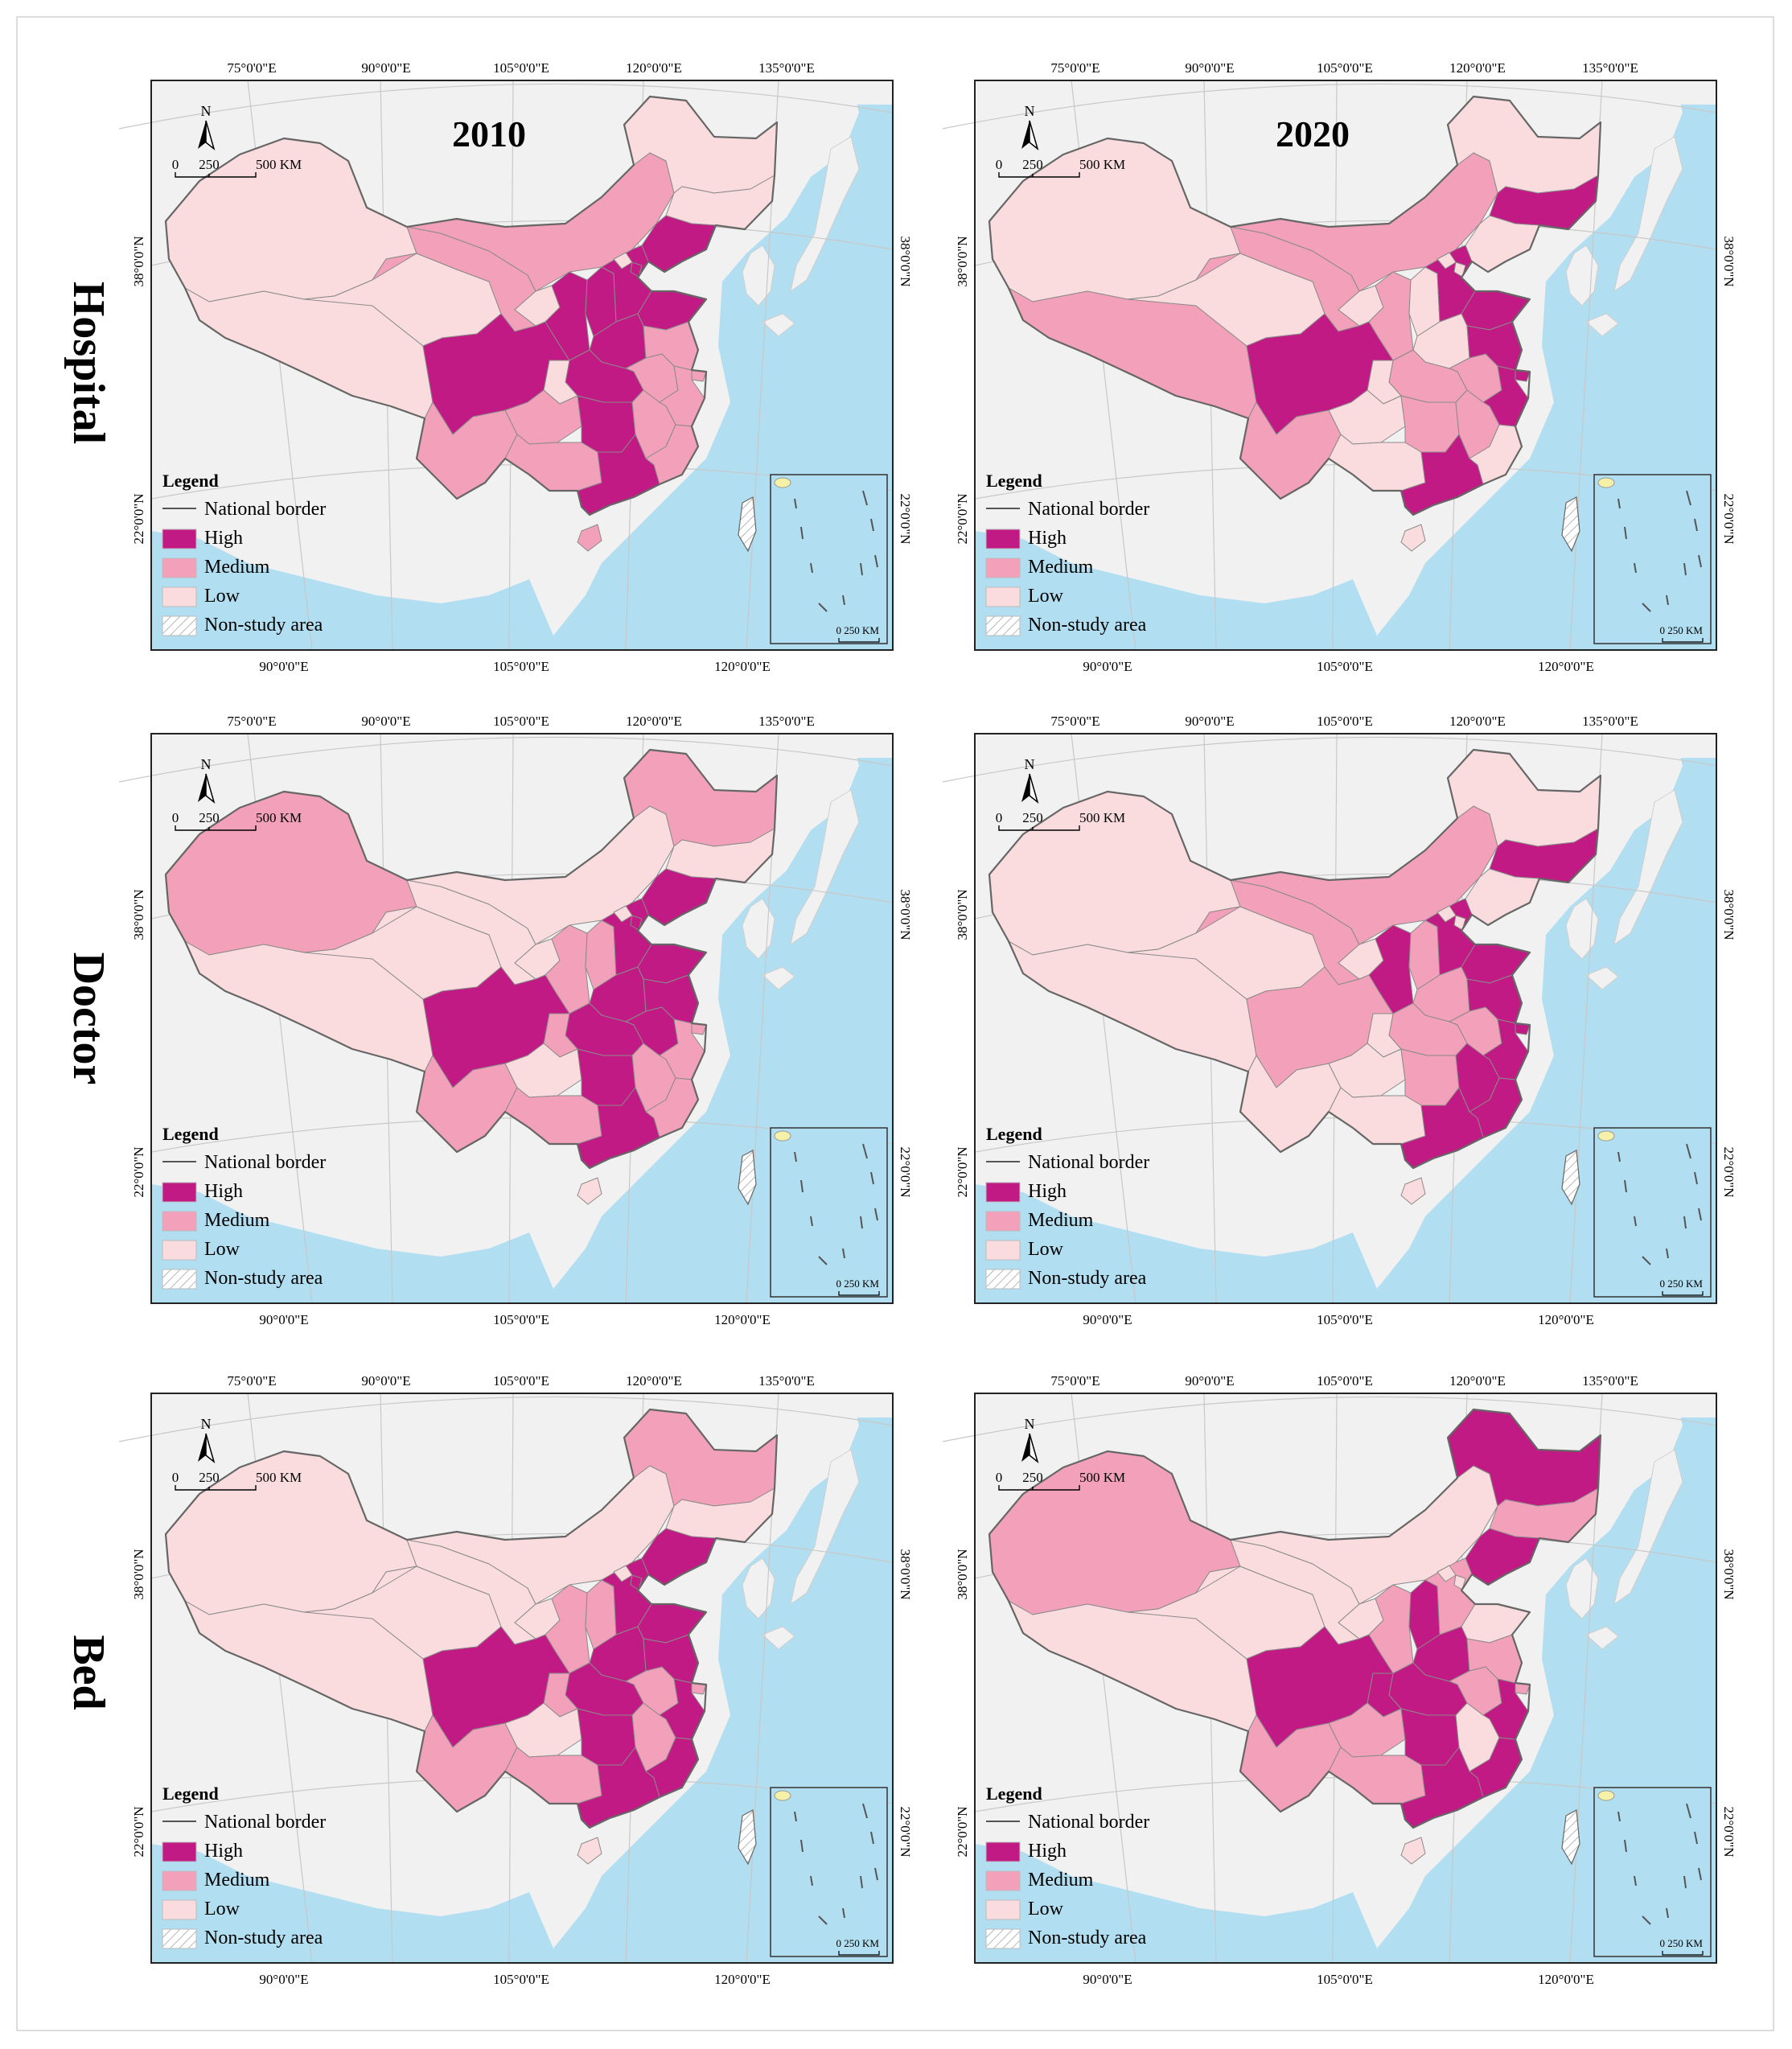 Image resolution: width=1792 pixels, height=2049 pixels. What do you see at coordinates (175, 1477) in the screenshot?
I see `scale-bar-label: 0` at bounding box center [175, 1477].